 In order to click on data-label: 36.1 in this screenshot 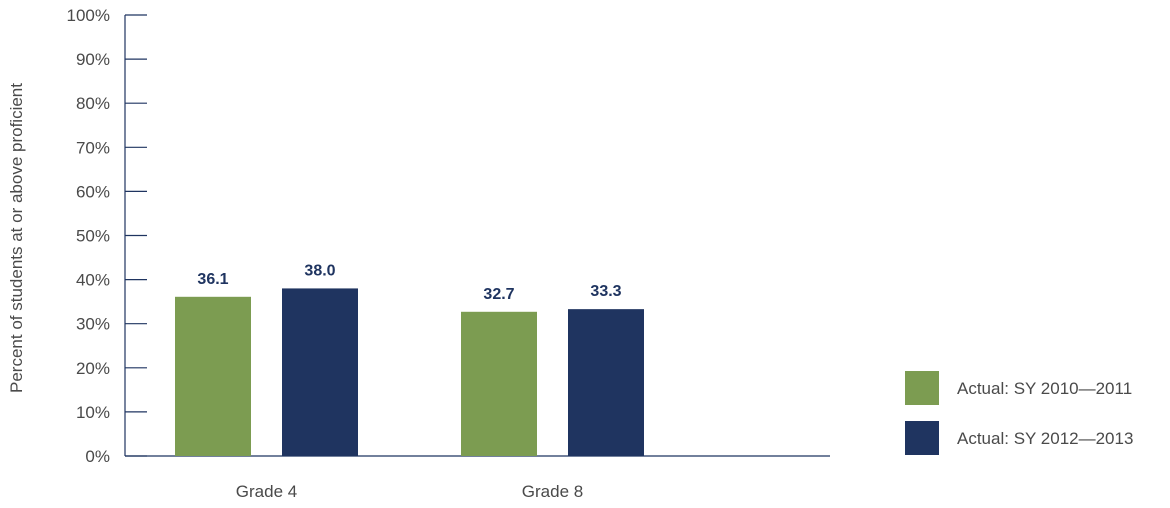, I will do `click(212, 279)`.